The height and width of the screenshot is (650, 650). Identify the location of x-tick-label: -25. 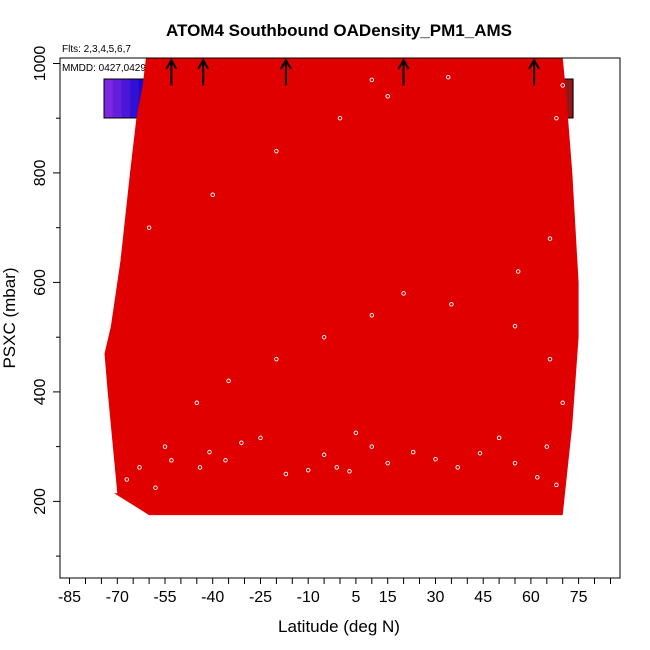
(260, 597).